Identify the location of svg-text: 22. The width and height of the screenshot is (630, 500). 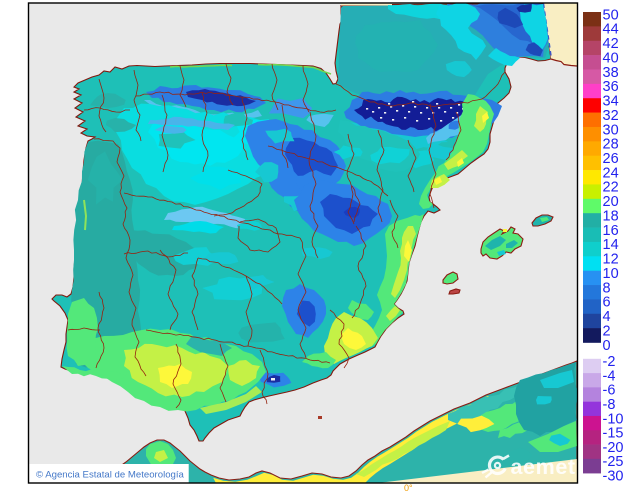
(611, 188).